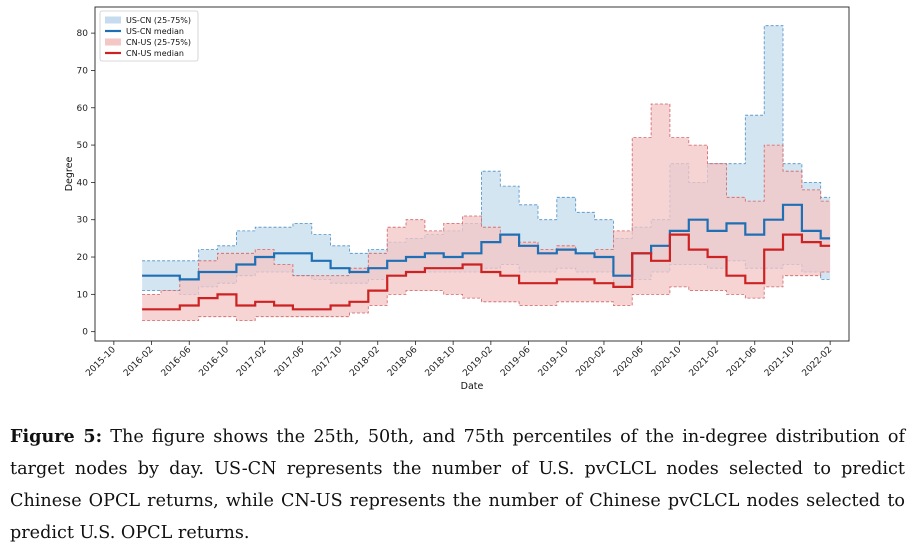 The image size is (912, 556). What do you see at coordinates (486, 242) in the screenshot?
I see `us-cn-median-line` at bounding box center [486, 242].